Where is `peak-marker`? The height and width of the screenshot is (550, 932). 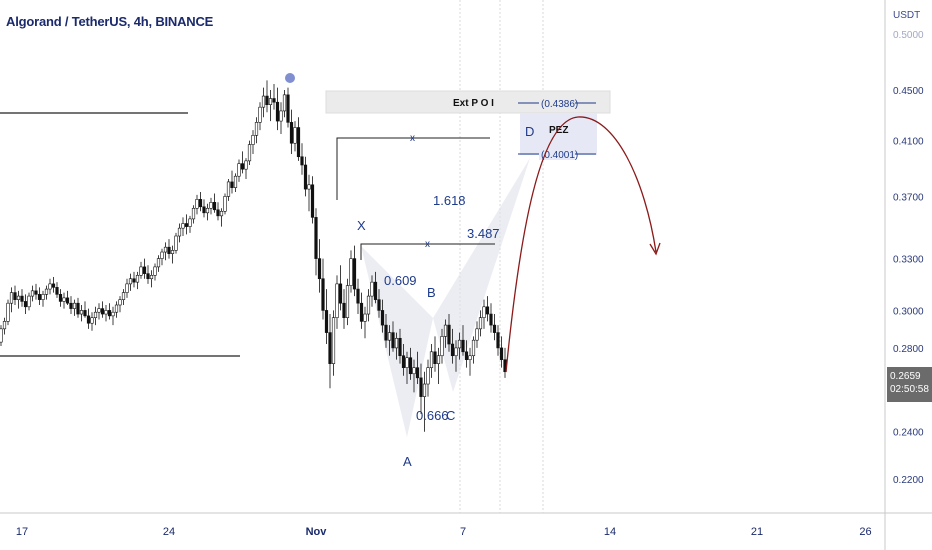 peak-marker is located at coordinates (290, 78).